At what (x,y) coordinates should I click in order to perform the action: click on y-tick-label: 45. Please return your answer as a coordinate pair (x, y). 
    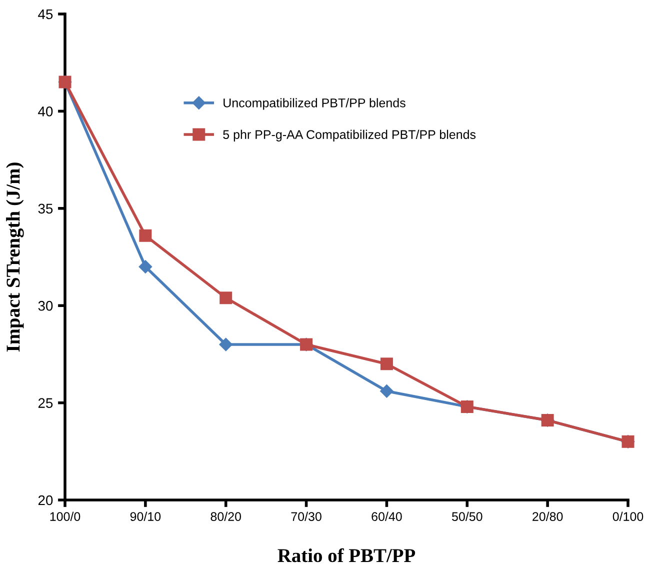
    Looking at the image, I should click on (45, 14).